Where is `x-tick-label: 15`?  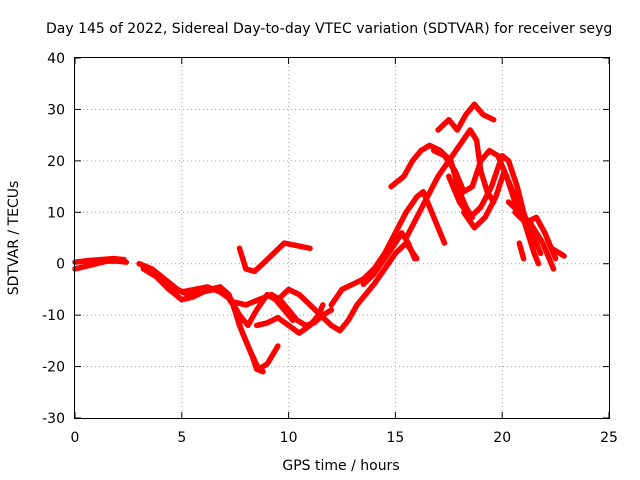 x-tick-label: 15 is located at coordinates (395, 438).